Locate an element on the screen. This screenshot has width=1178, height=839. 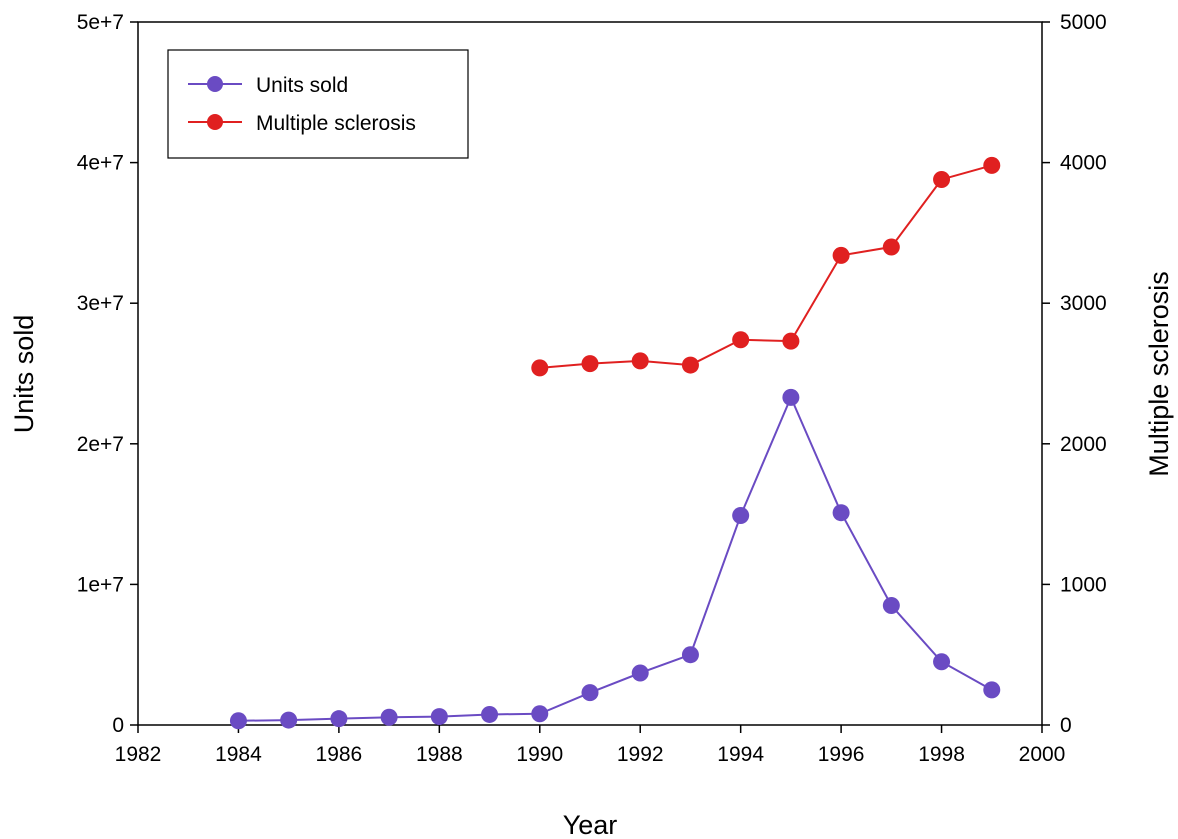
legend: Units sold Multiple sclerosis is located at coordinates (318, 104).